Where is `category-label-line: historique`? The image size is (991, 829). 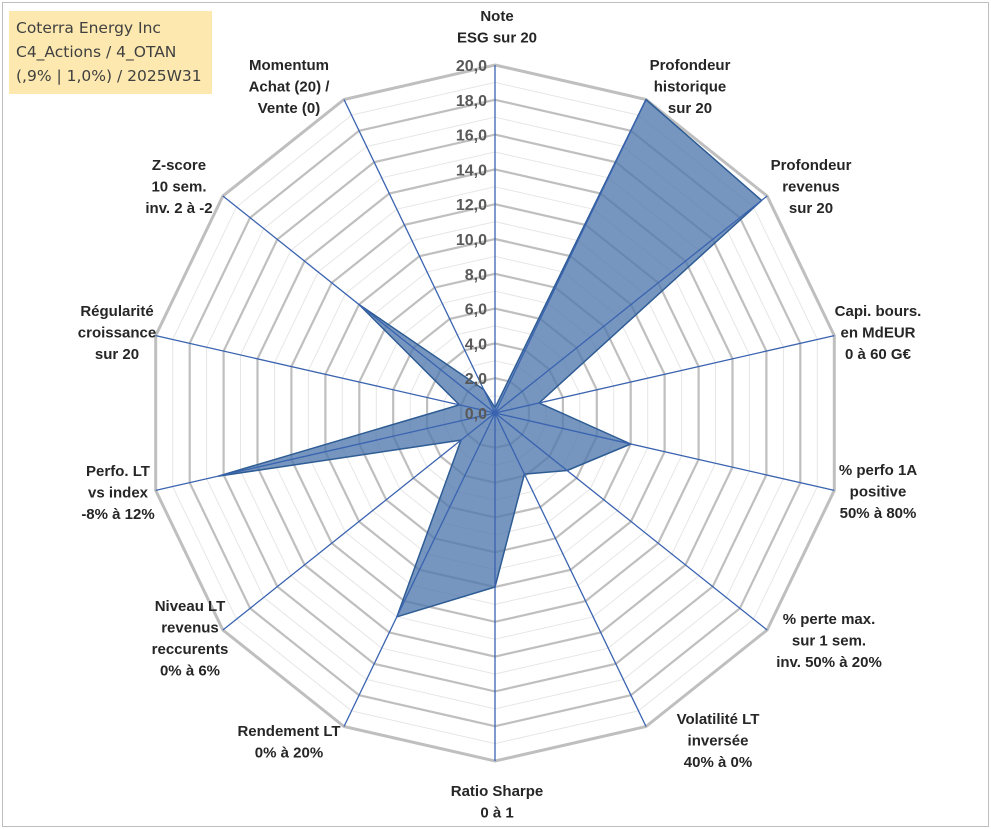 category-label-line: historique is located at coordinates (690, 87).